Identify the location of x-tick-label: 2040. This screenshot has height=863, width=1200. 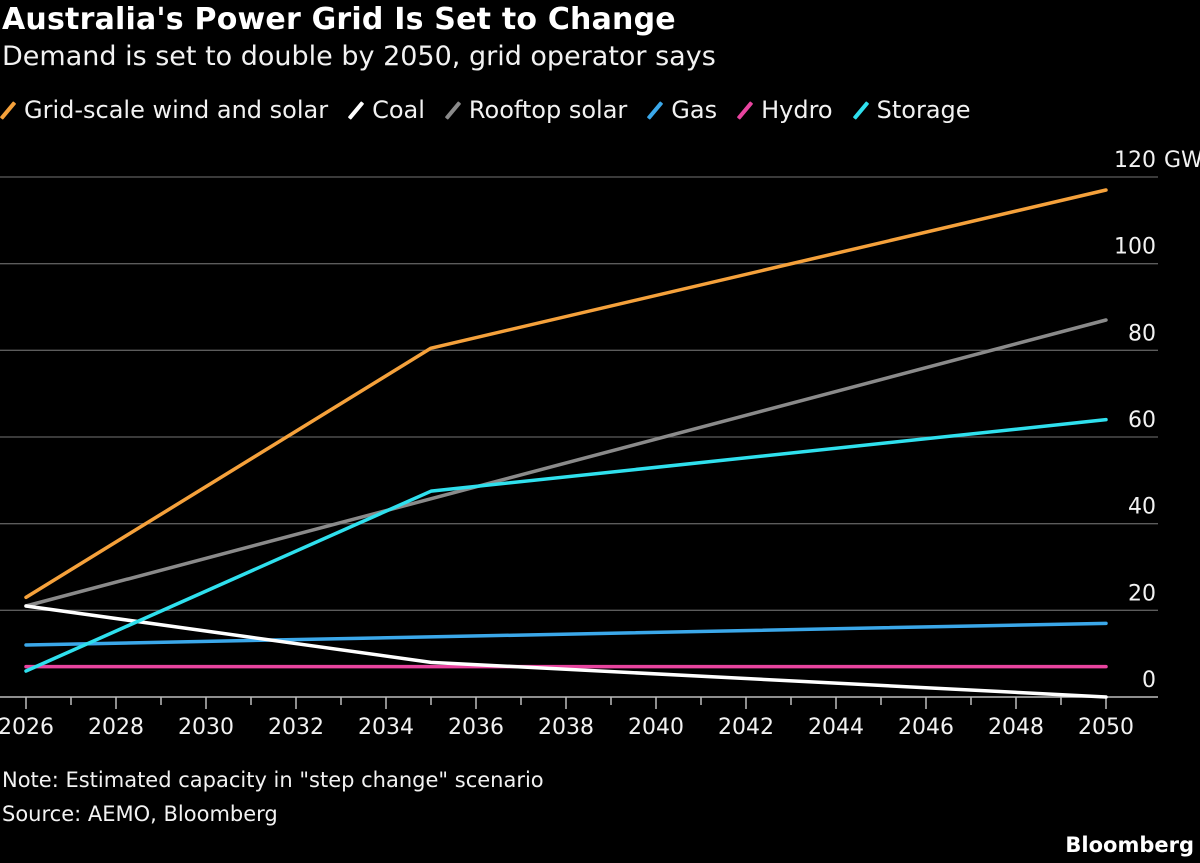
(656, 727).